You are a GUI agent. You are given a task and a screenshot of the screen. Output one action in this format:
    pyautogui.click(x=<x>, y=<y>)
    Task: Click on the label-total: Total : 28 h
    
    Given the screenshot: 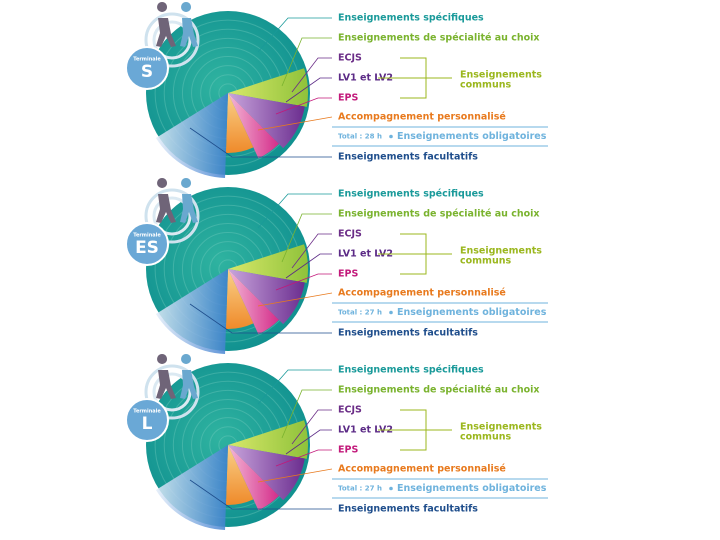 What is the action you would take?
    pyautogui.click(x=360, y=137)
    